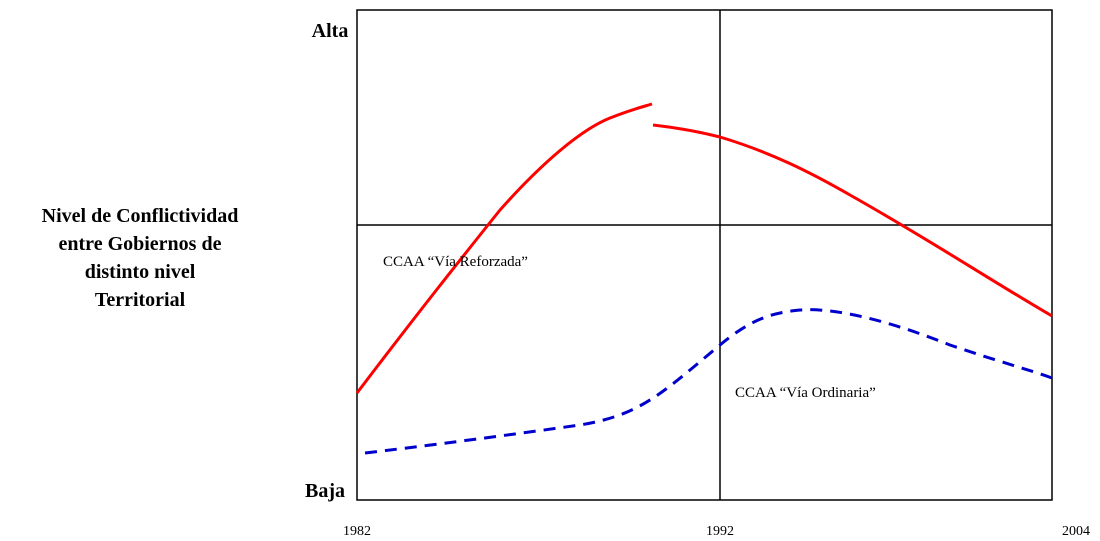 The height and width of the screenshot is (541, 1100). I want to click on x-label: 1982, so click(357, 531).